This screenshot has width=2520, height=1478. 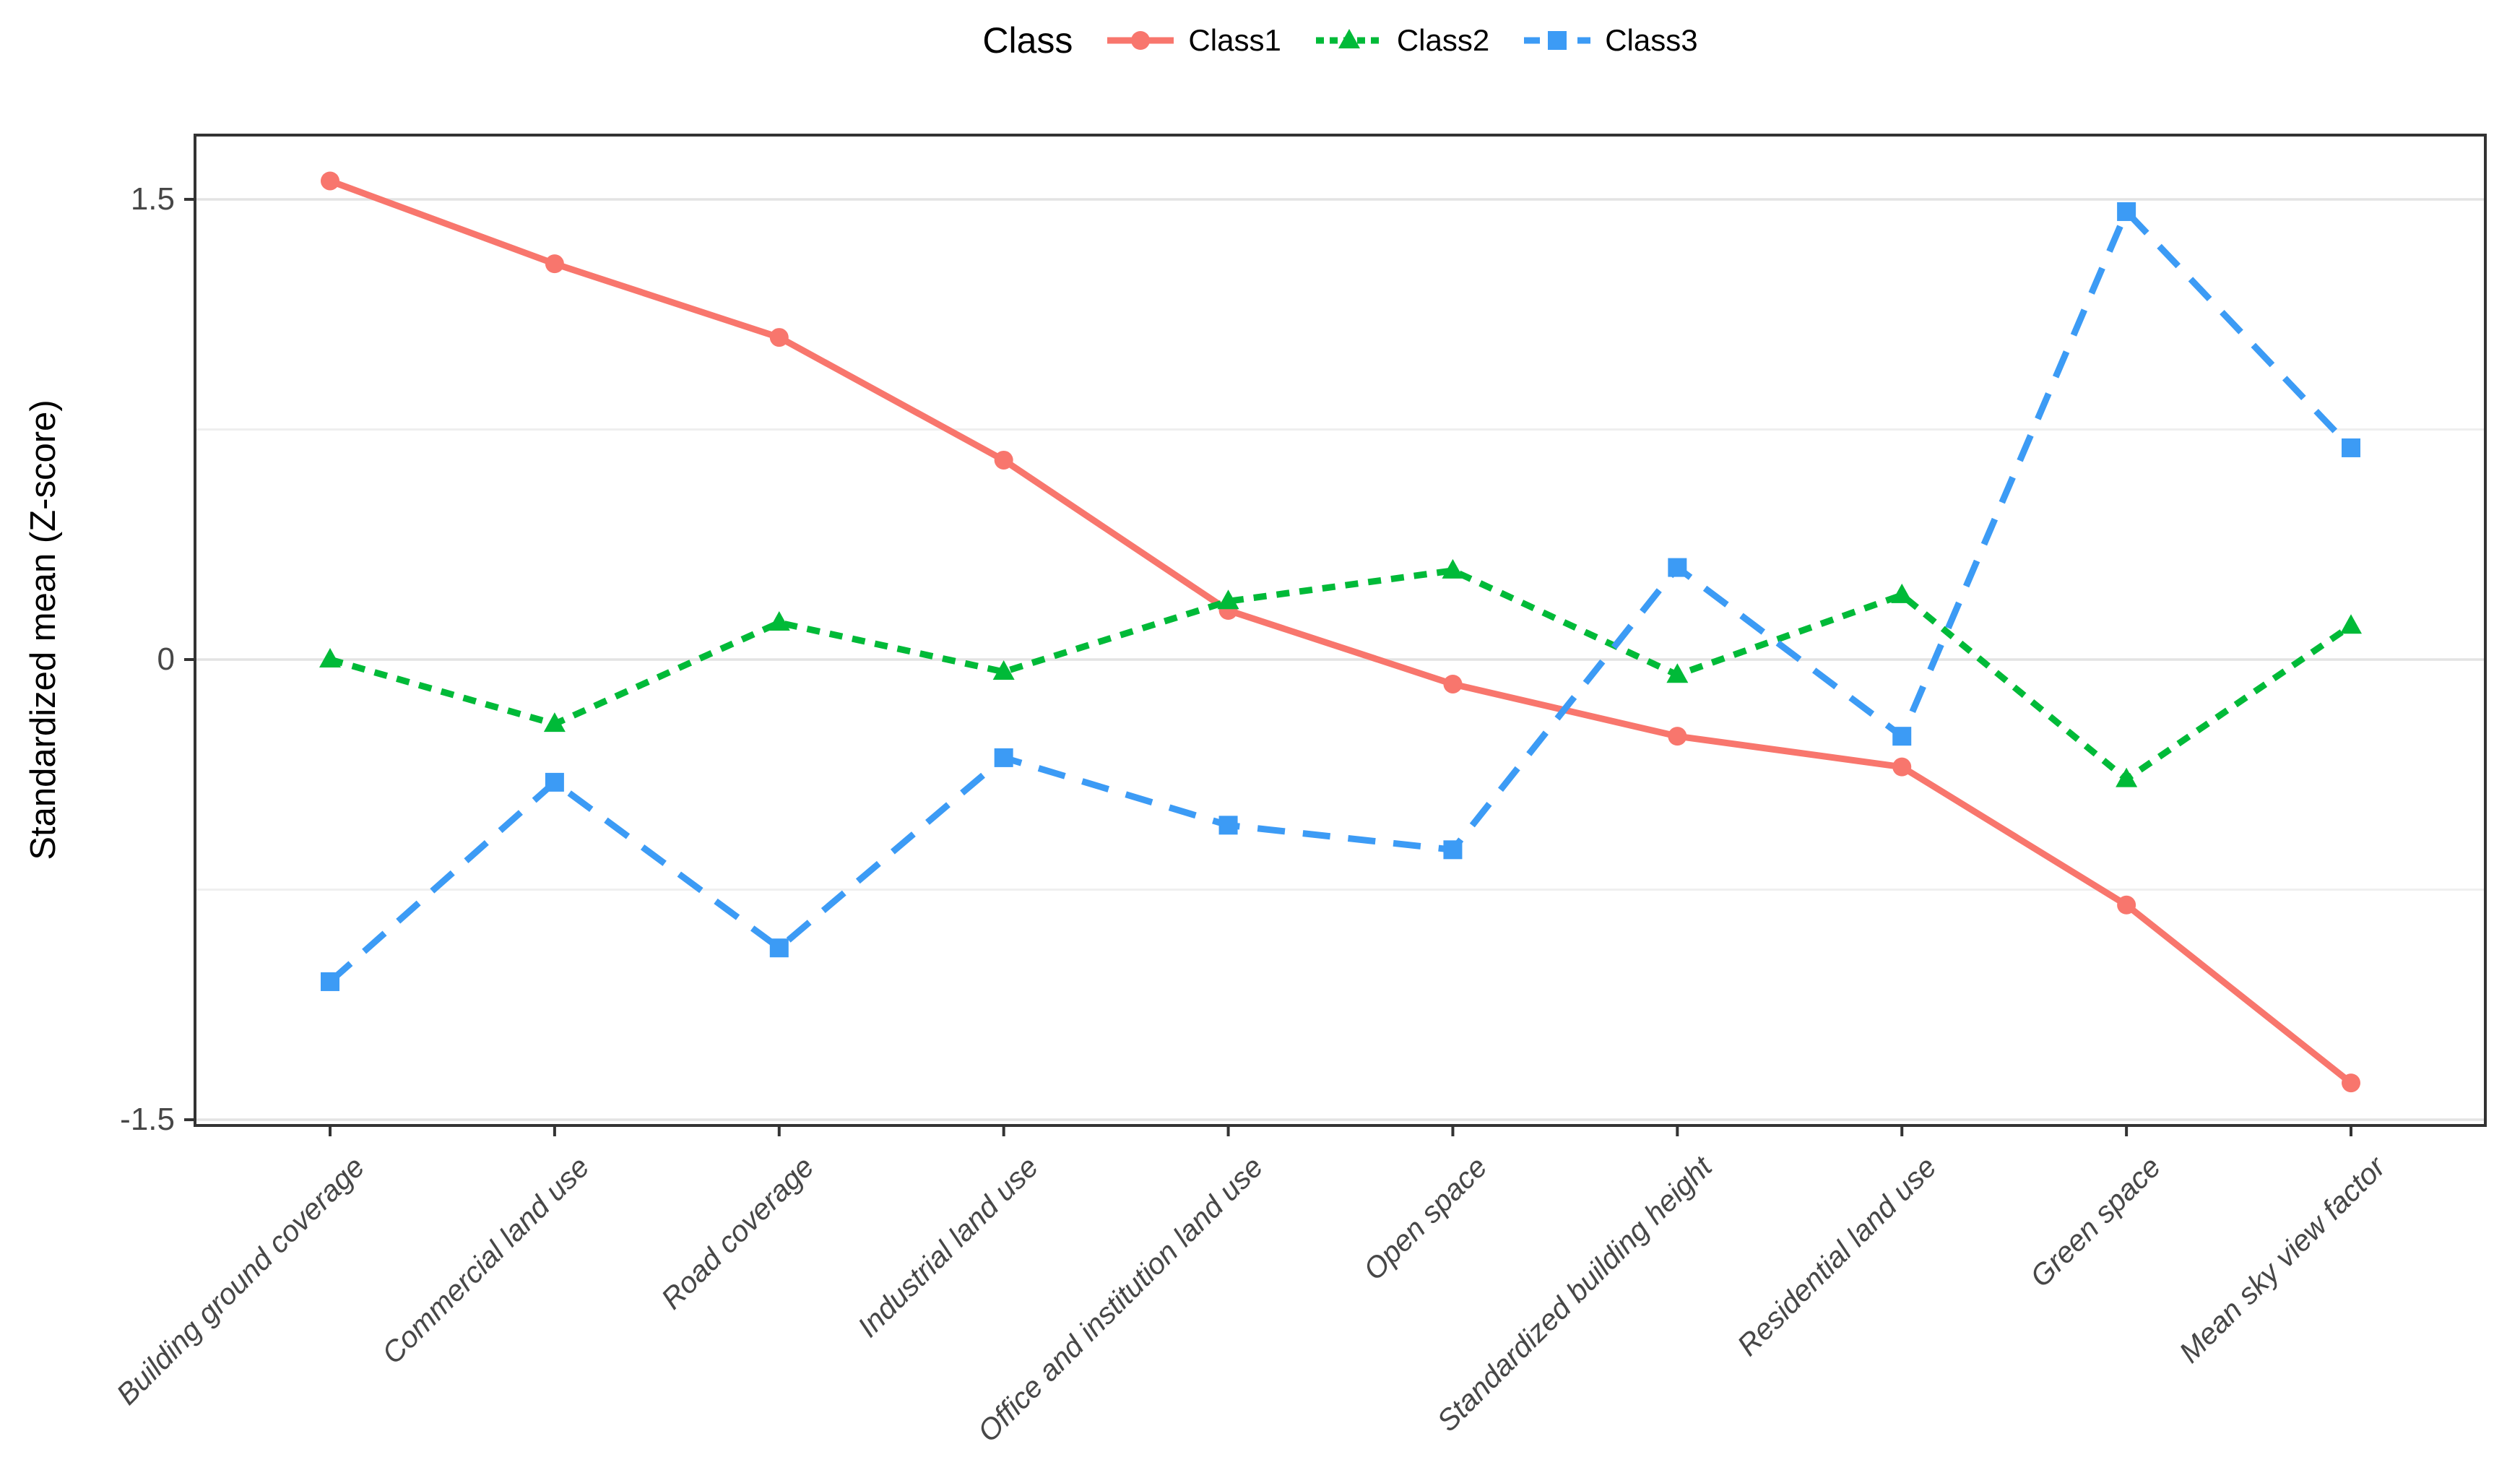 I want to click on legend-item-class2: Class2, so click(x=1401, y=41).